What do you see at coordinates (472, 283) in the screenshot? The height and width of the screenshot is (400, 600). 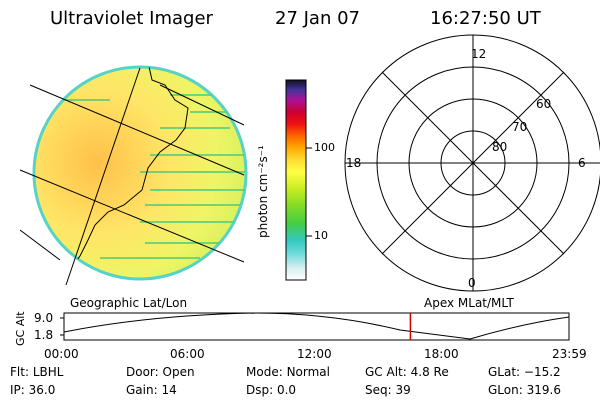 I see `mlt-label-0: 0` at bounding box center [472, 283].